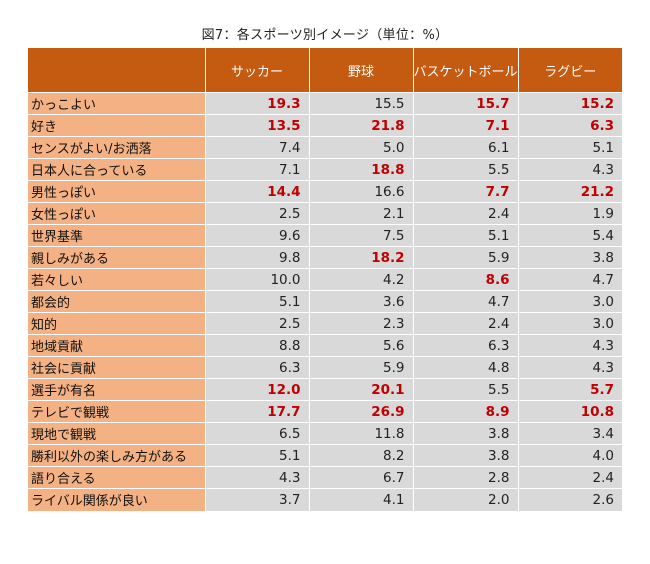 This screenshot has width=650, height=564. Describe the element at coordinates (570, 411) in the screenshot. I see `value-cell: 10.8` at that location.